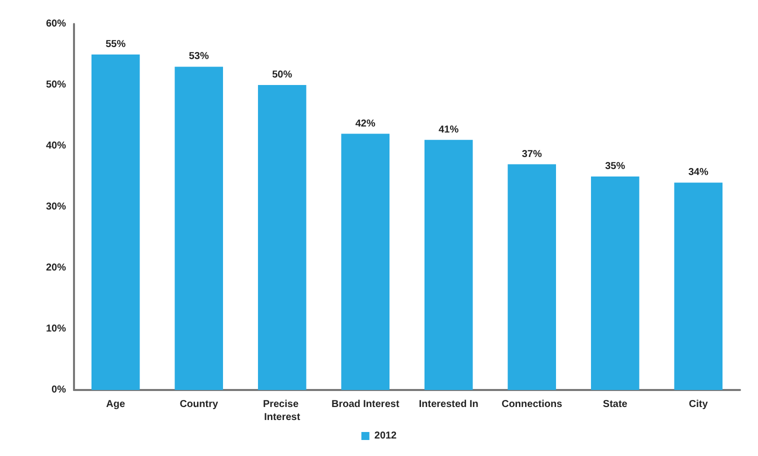 The width and height of the screenshot is (758, 456). I want to click on x-tick-label: State, so click(615, 404).